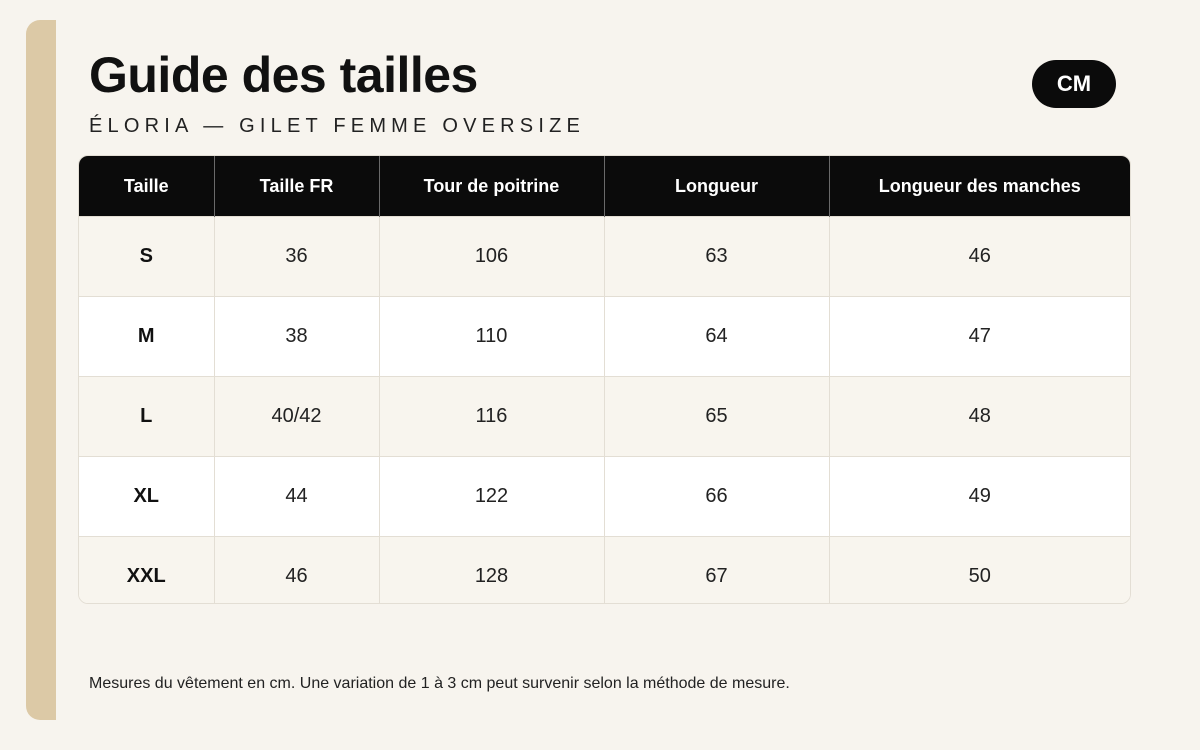 The image size is (1200, 750). I want to click on column-header-taille: Taille, so click(147, 186).